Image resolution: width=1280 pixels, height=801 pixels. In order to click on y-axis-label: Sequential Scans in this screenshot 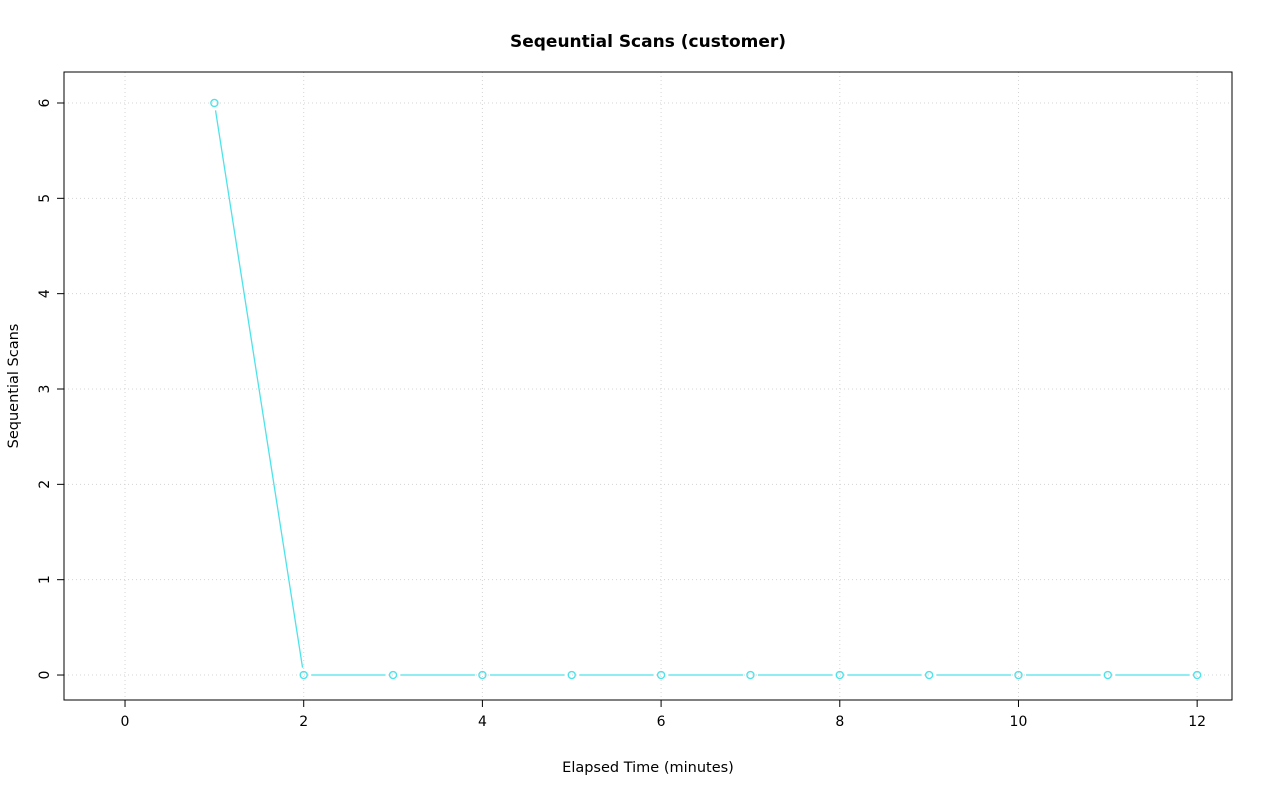, I will do `click(14, 386)`.